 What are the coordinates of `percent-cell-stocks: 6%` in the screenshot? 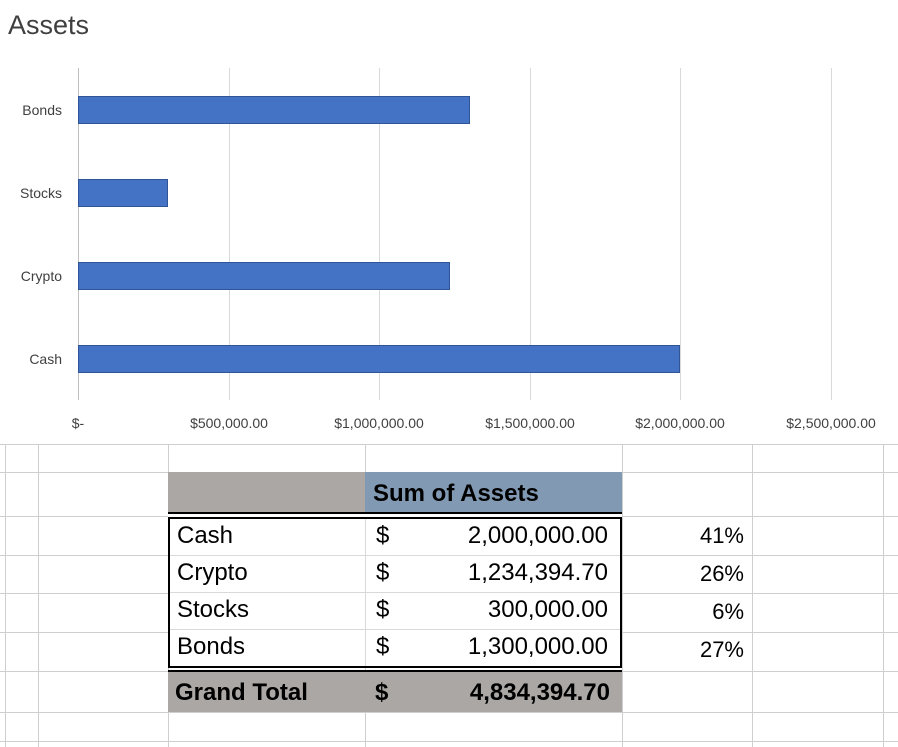 It's located at (728, 611).